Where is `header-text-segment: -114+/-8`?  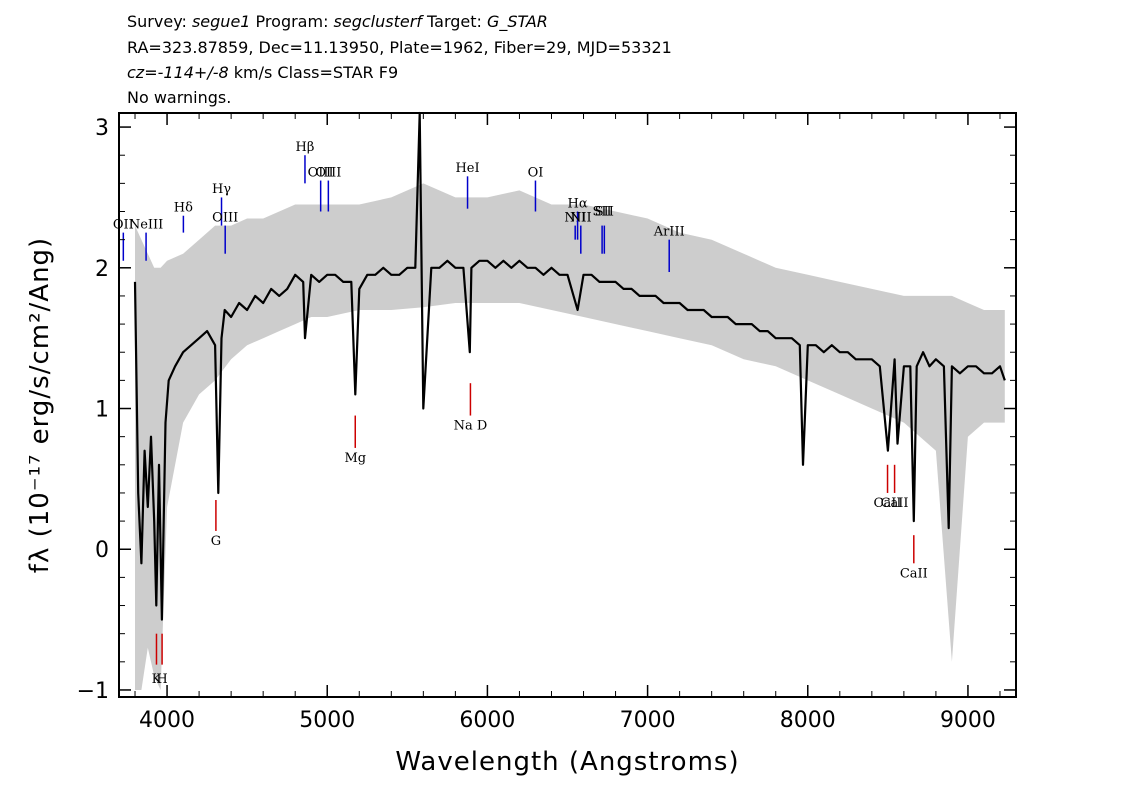
header-text-segment: -114+/-8 is located at coordinates (193, 72).